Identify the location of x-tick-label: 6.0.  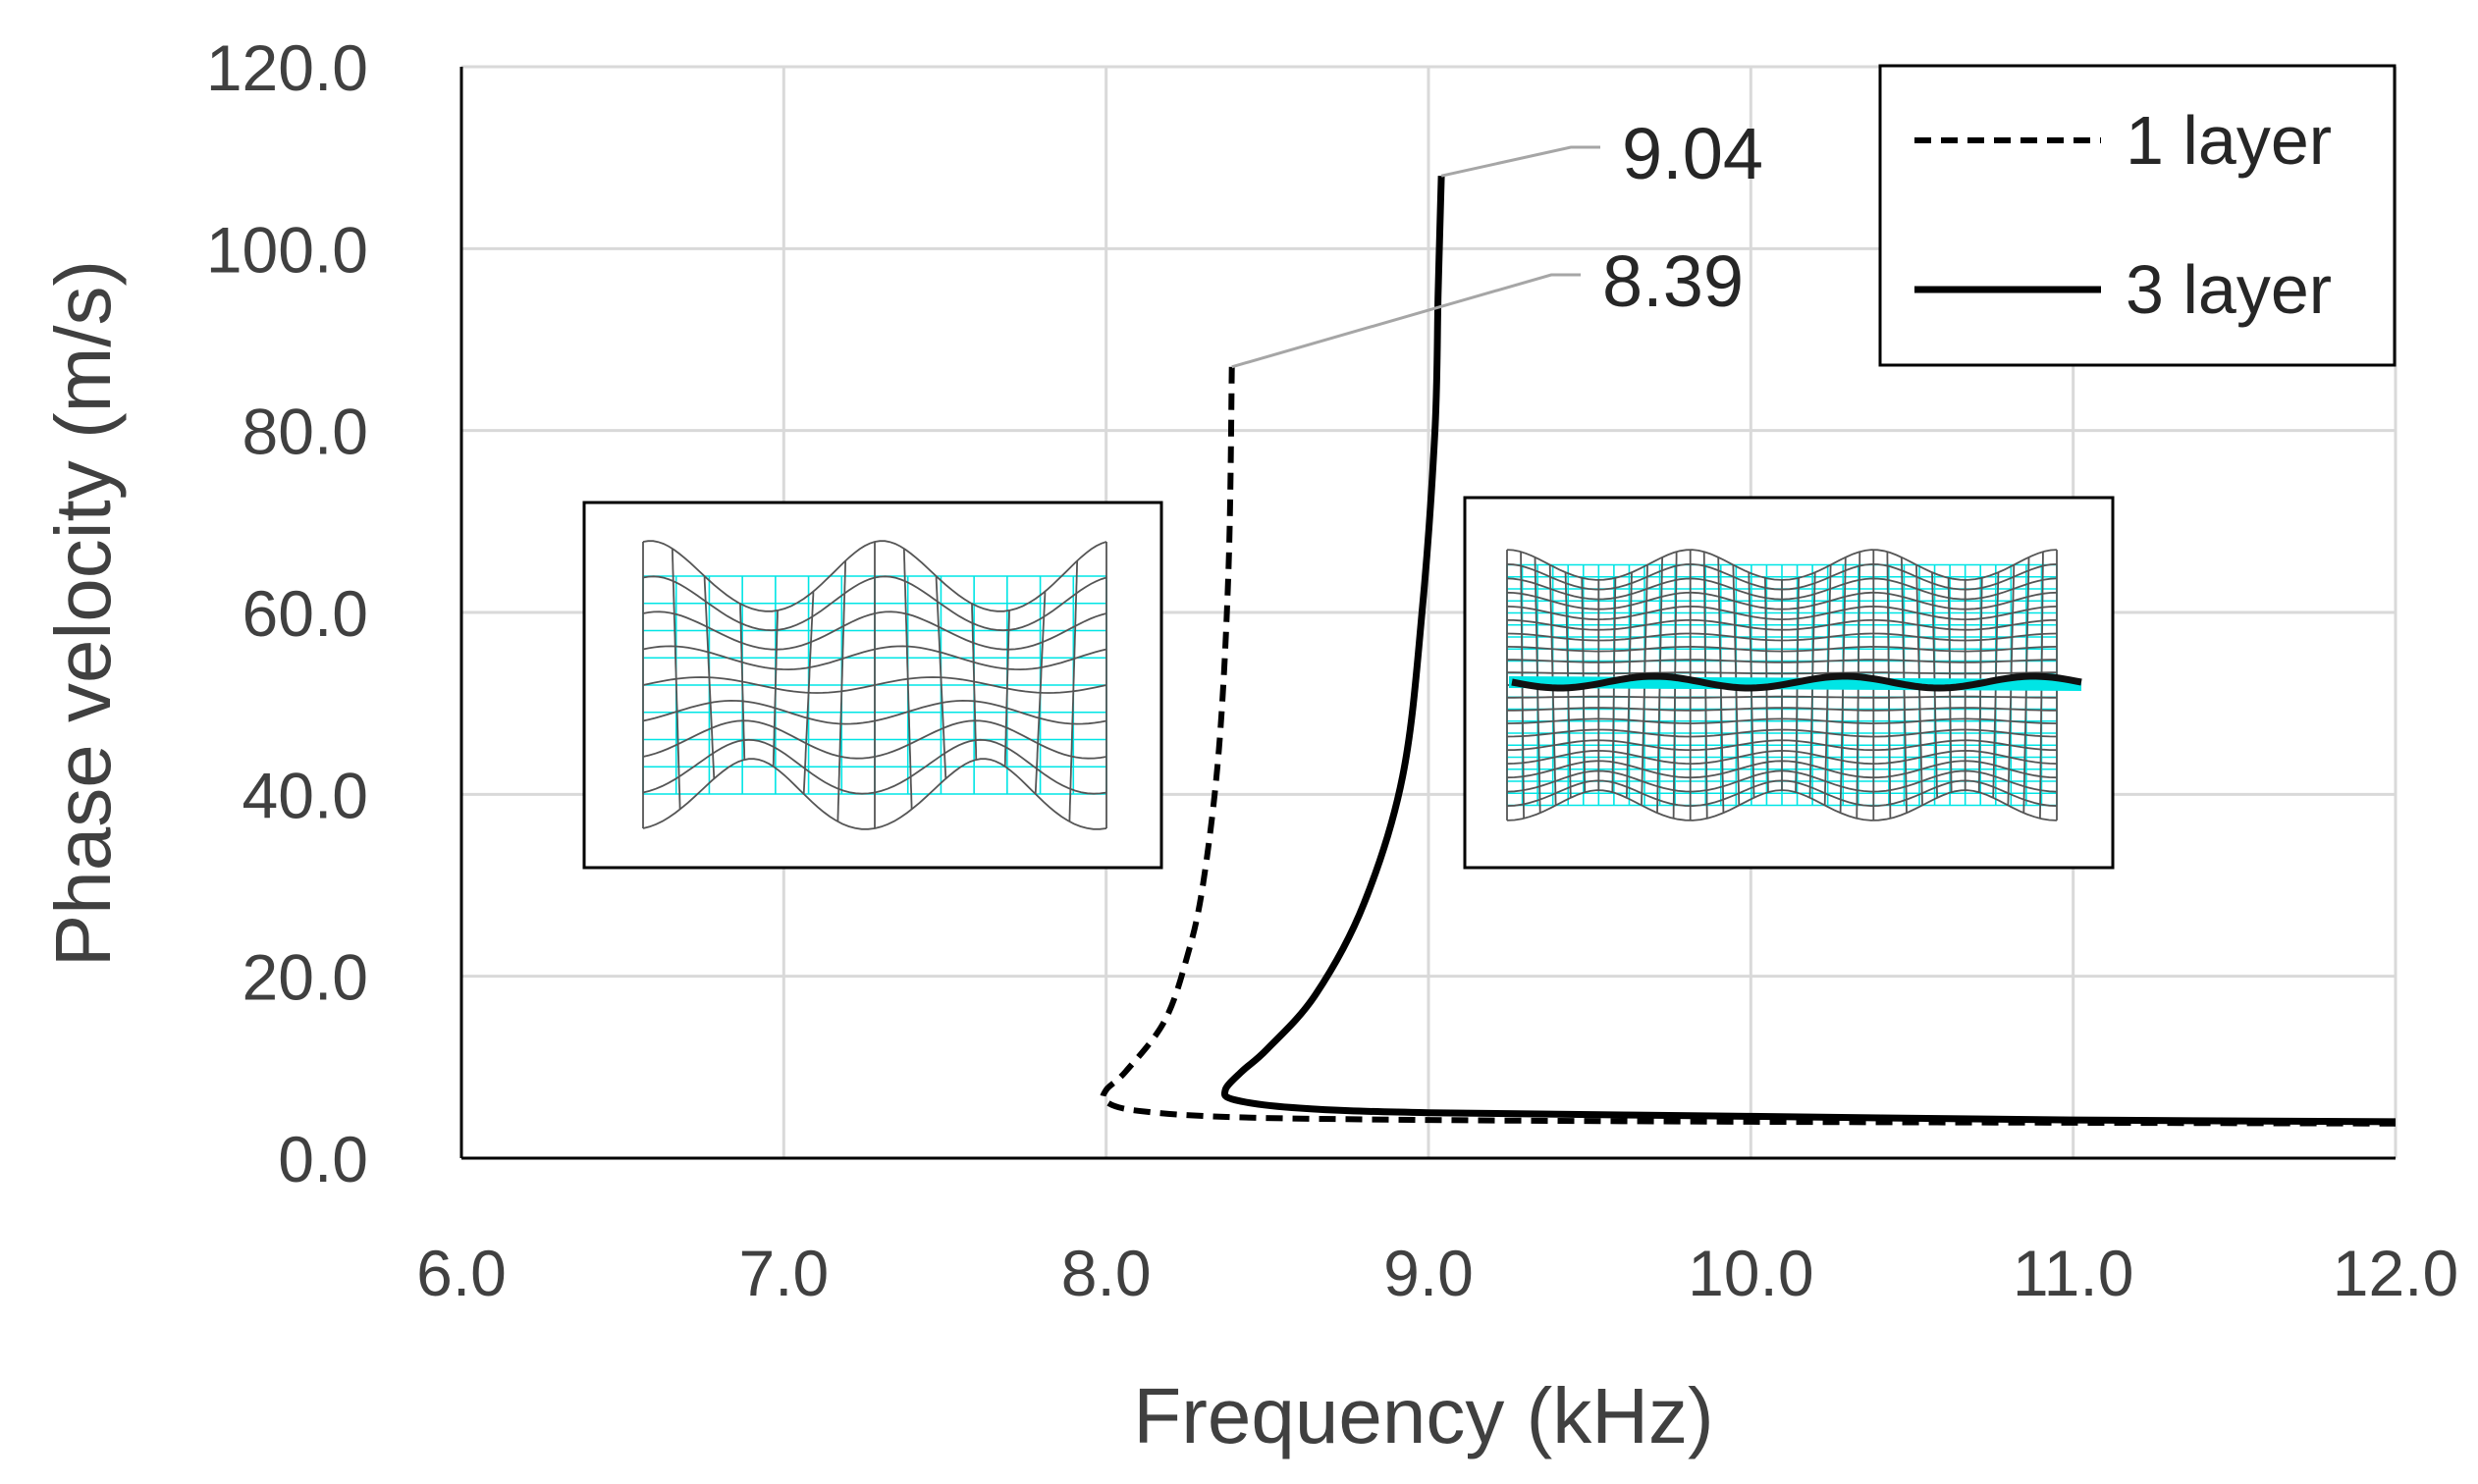
(461, 1273).